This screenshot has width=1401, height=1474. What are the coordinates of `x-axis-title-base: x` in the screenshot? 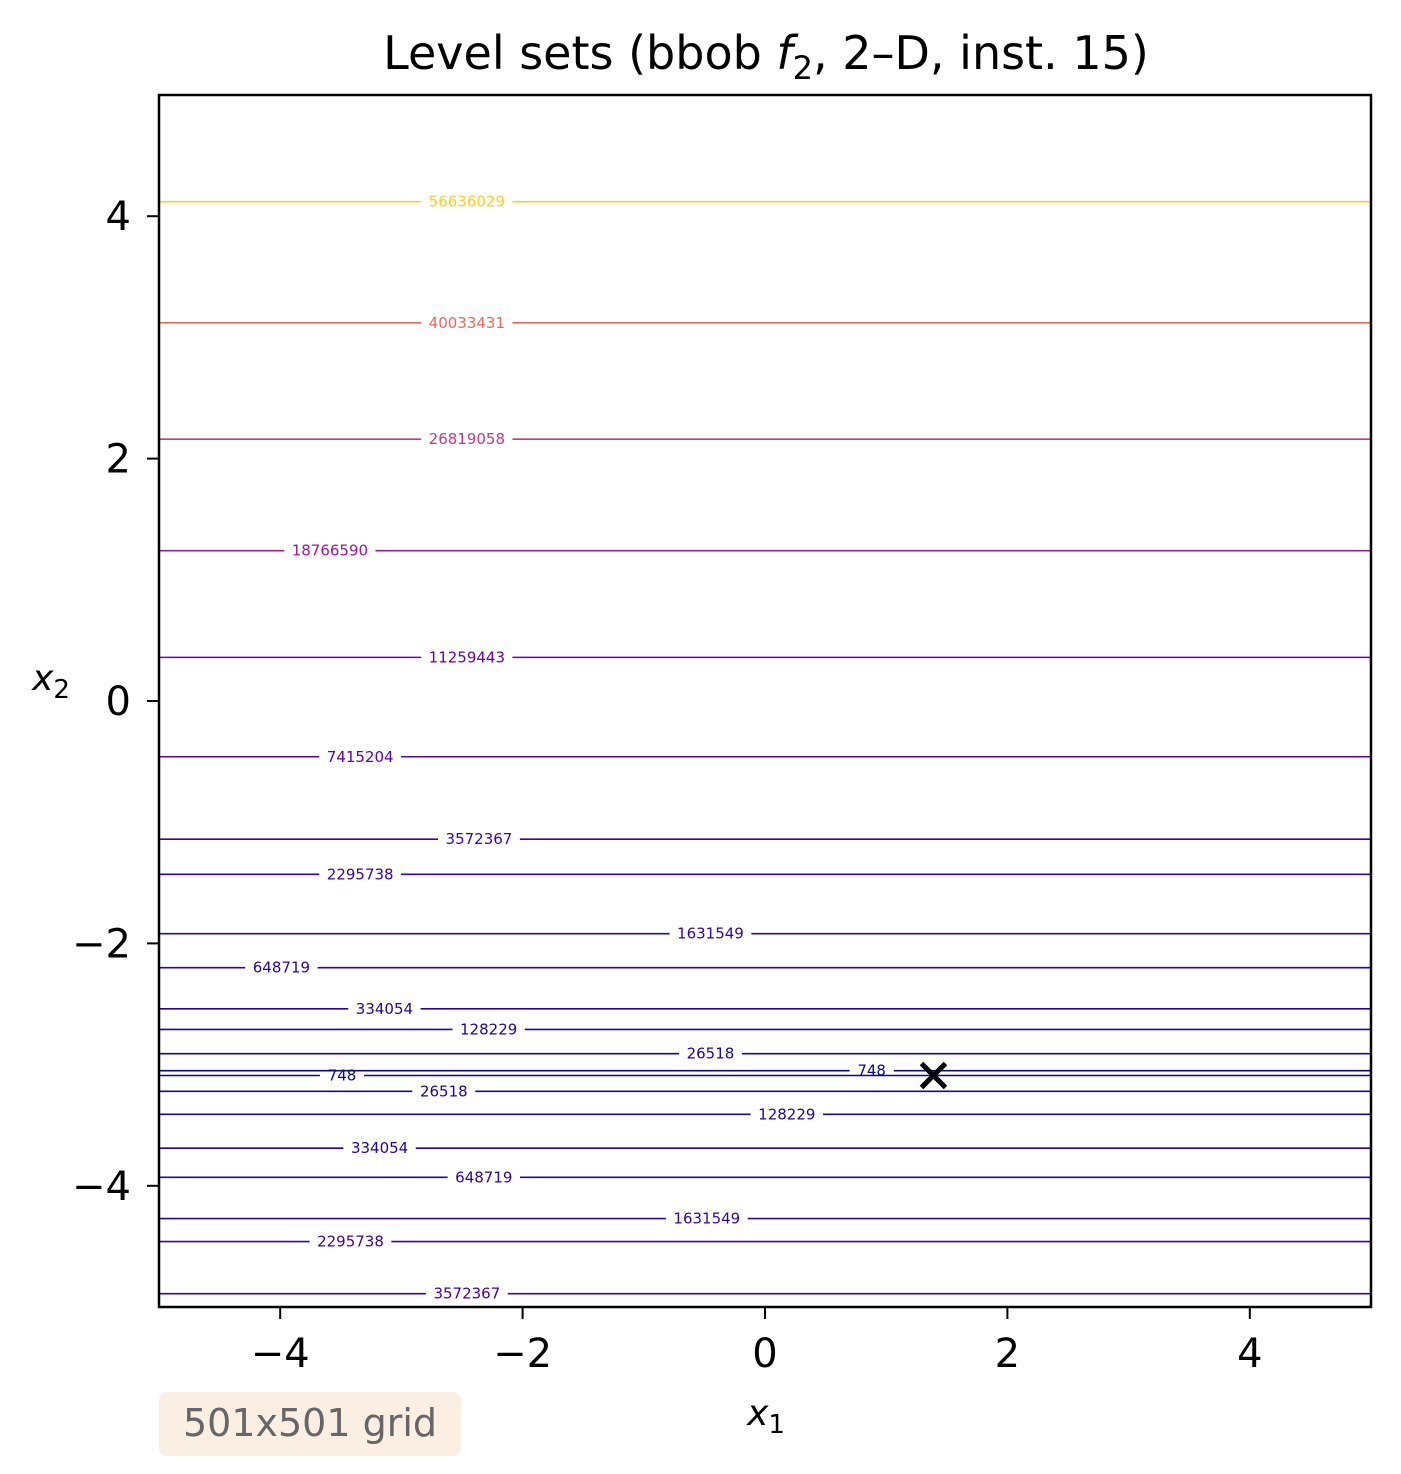 It's located at (757, 1413).